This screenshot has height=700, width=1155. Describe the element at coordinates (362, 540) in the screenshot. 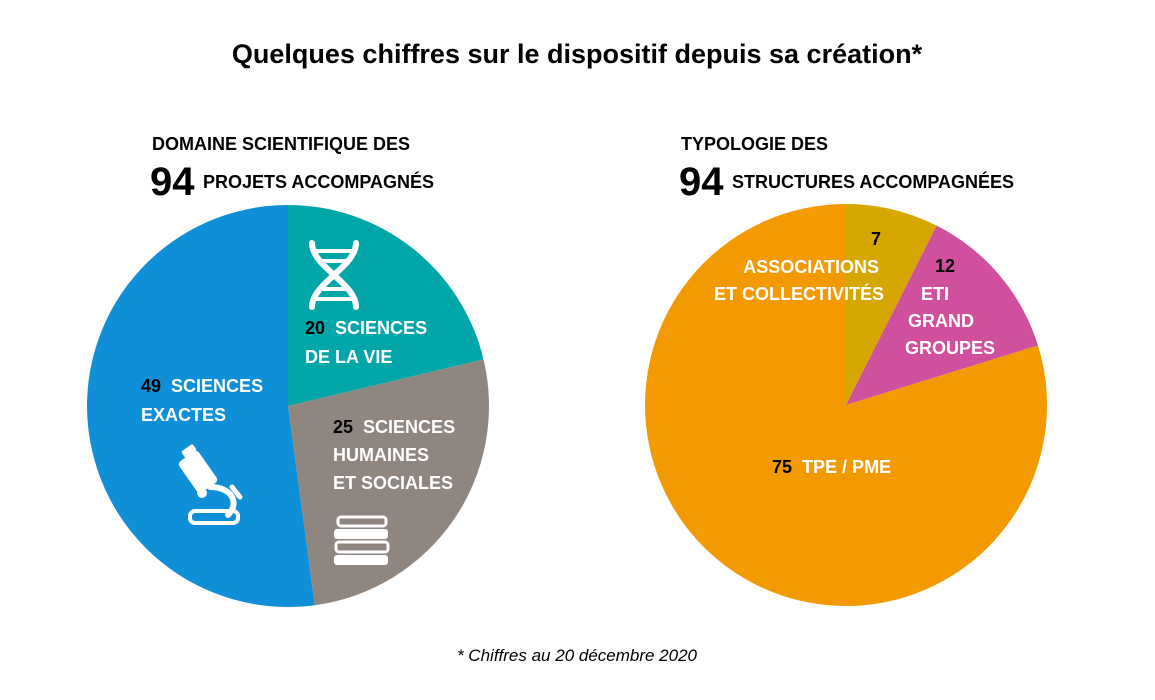

I see `books-icon` at that location.